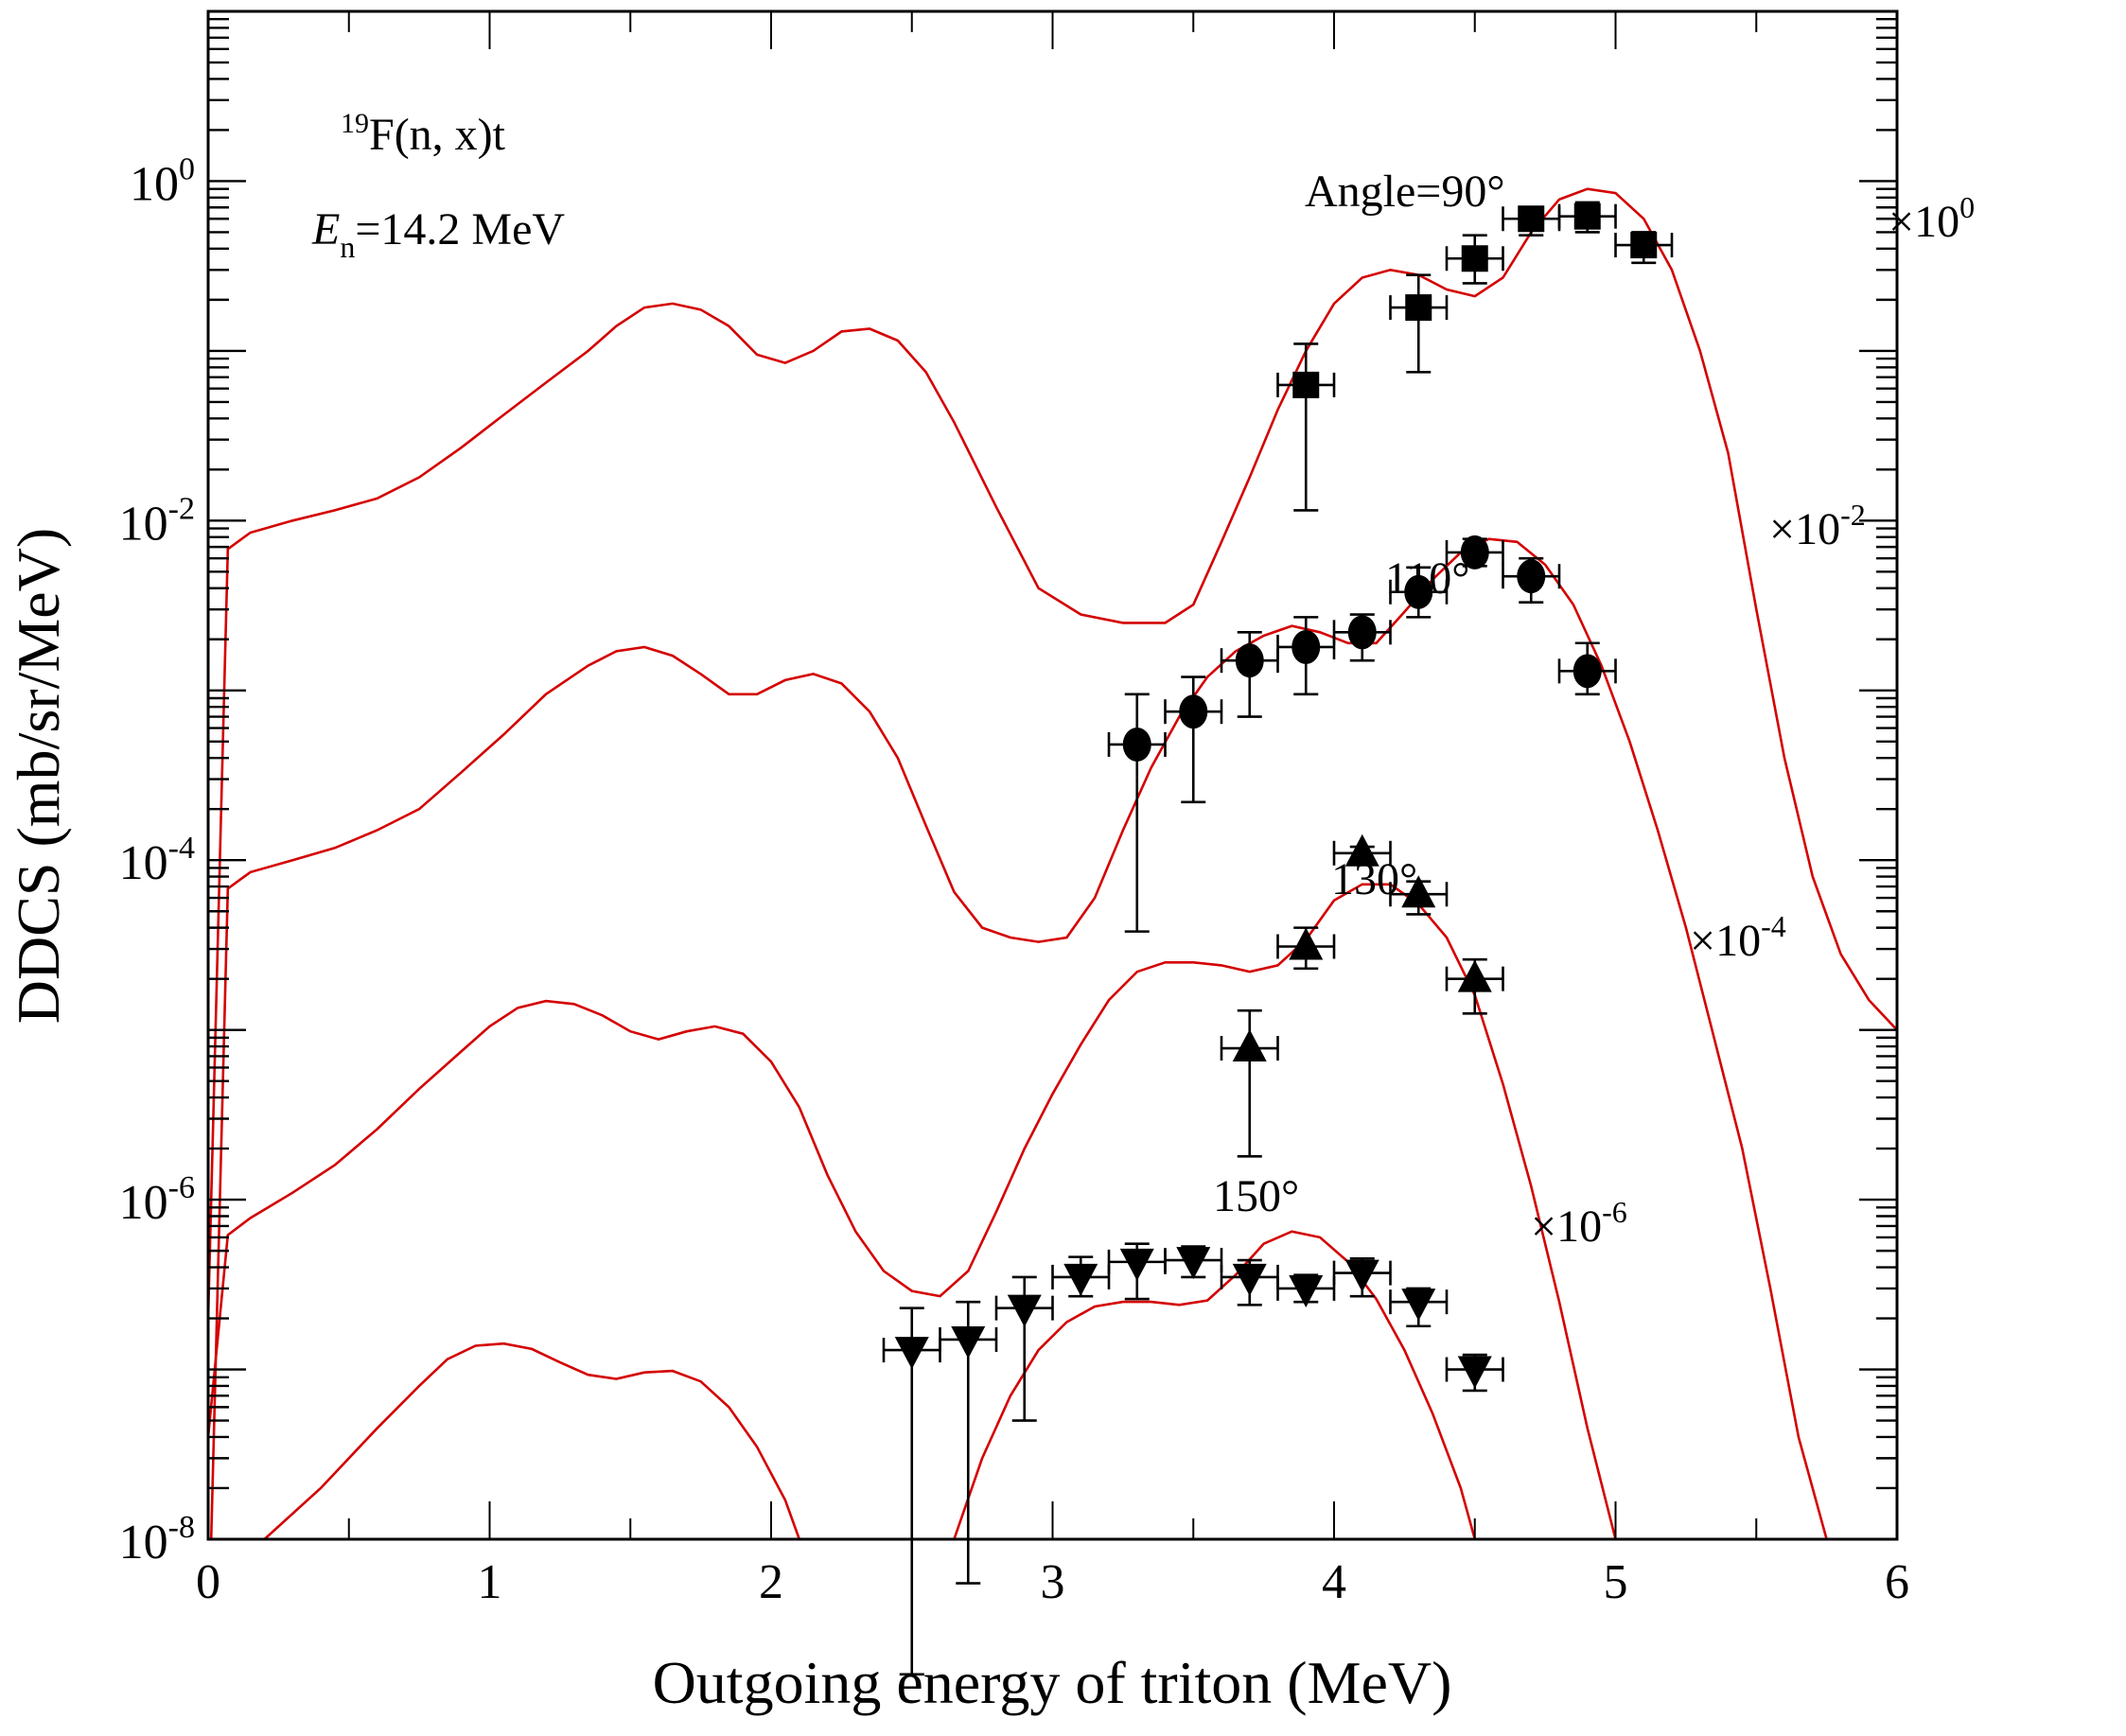 The image size is (2126, 1736). Describe the element at coordinates (1256, 1196) in the screenshot. I see `angle-150-label: 150°` at that location.